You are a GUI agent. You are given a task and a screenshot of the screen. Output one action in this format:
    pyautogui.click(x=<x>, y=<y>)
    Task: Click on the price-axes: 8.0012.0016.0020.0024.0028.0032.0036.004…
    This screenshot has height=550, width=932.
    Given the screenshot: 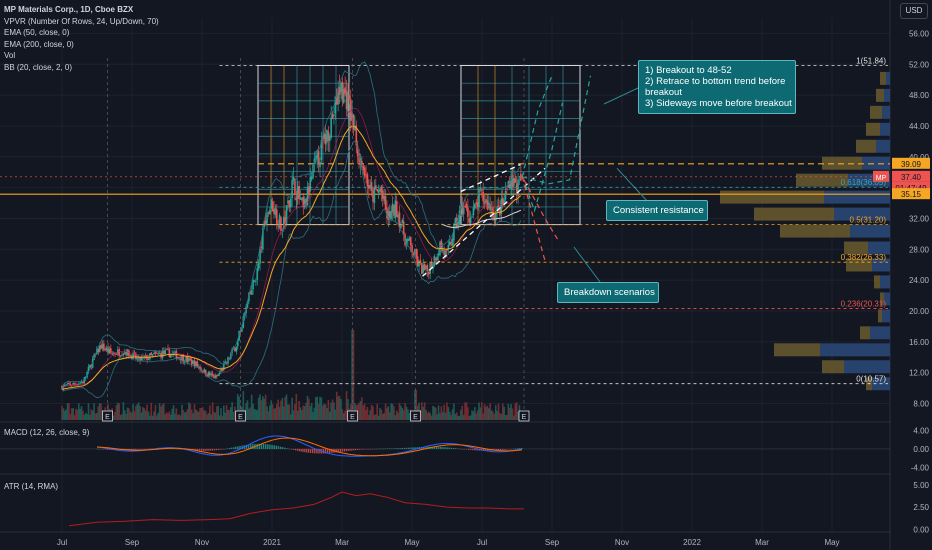 What is the action you would take?
    pyautogui.click(x=902, y=275)
    